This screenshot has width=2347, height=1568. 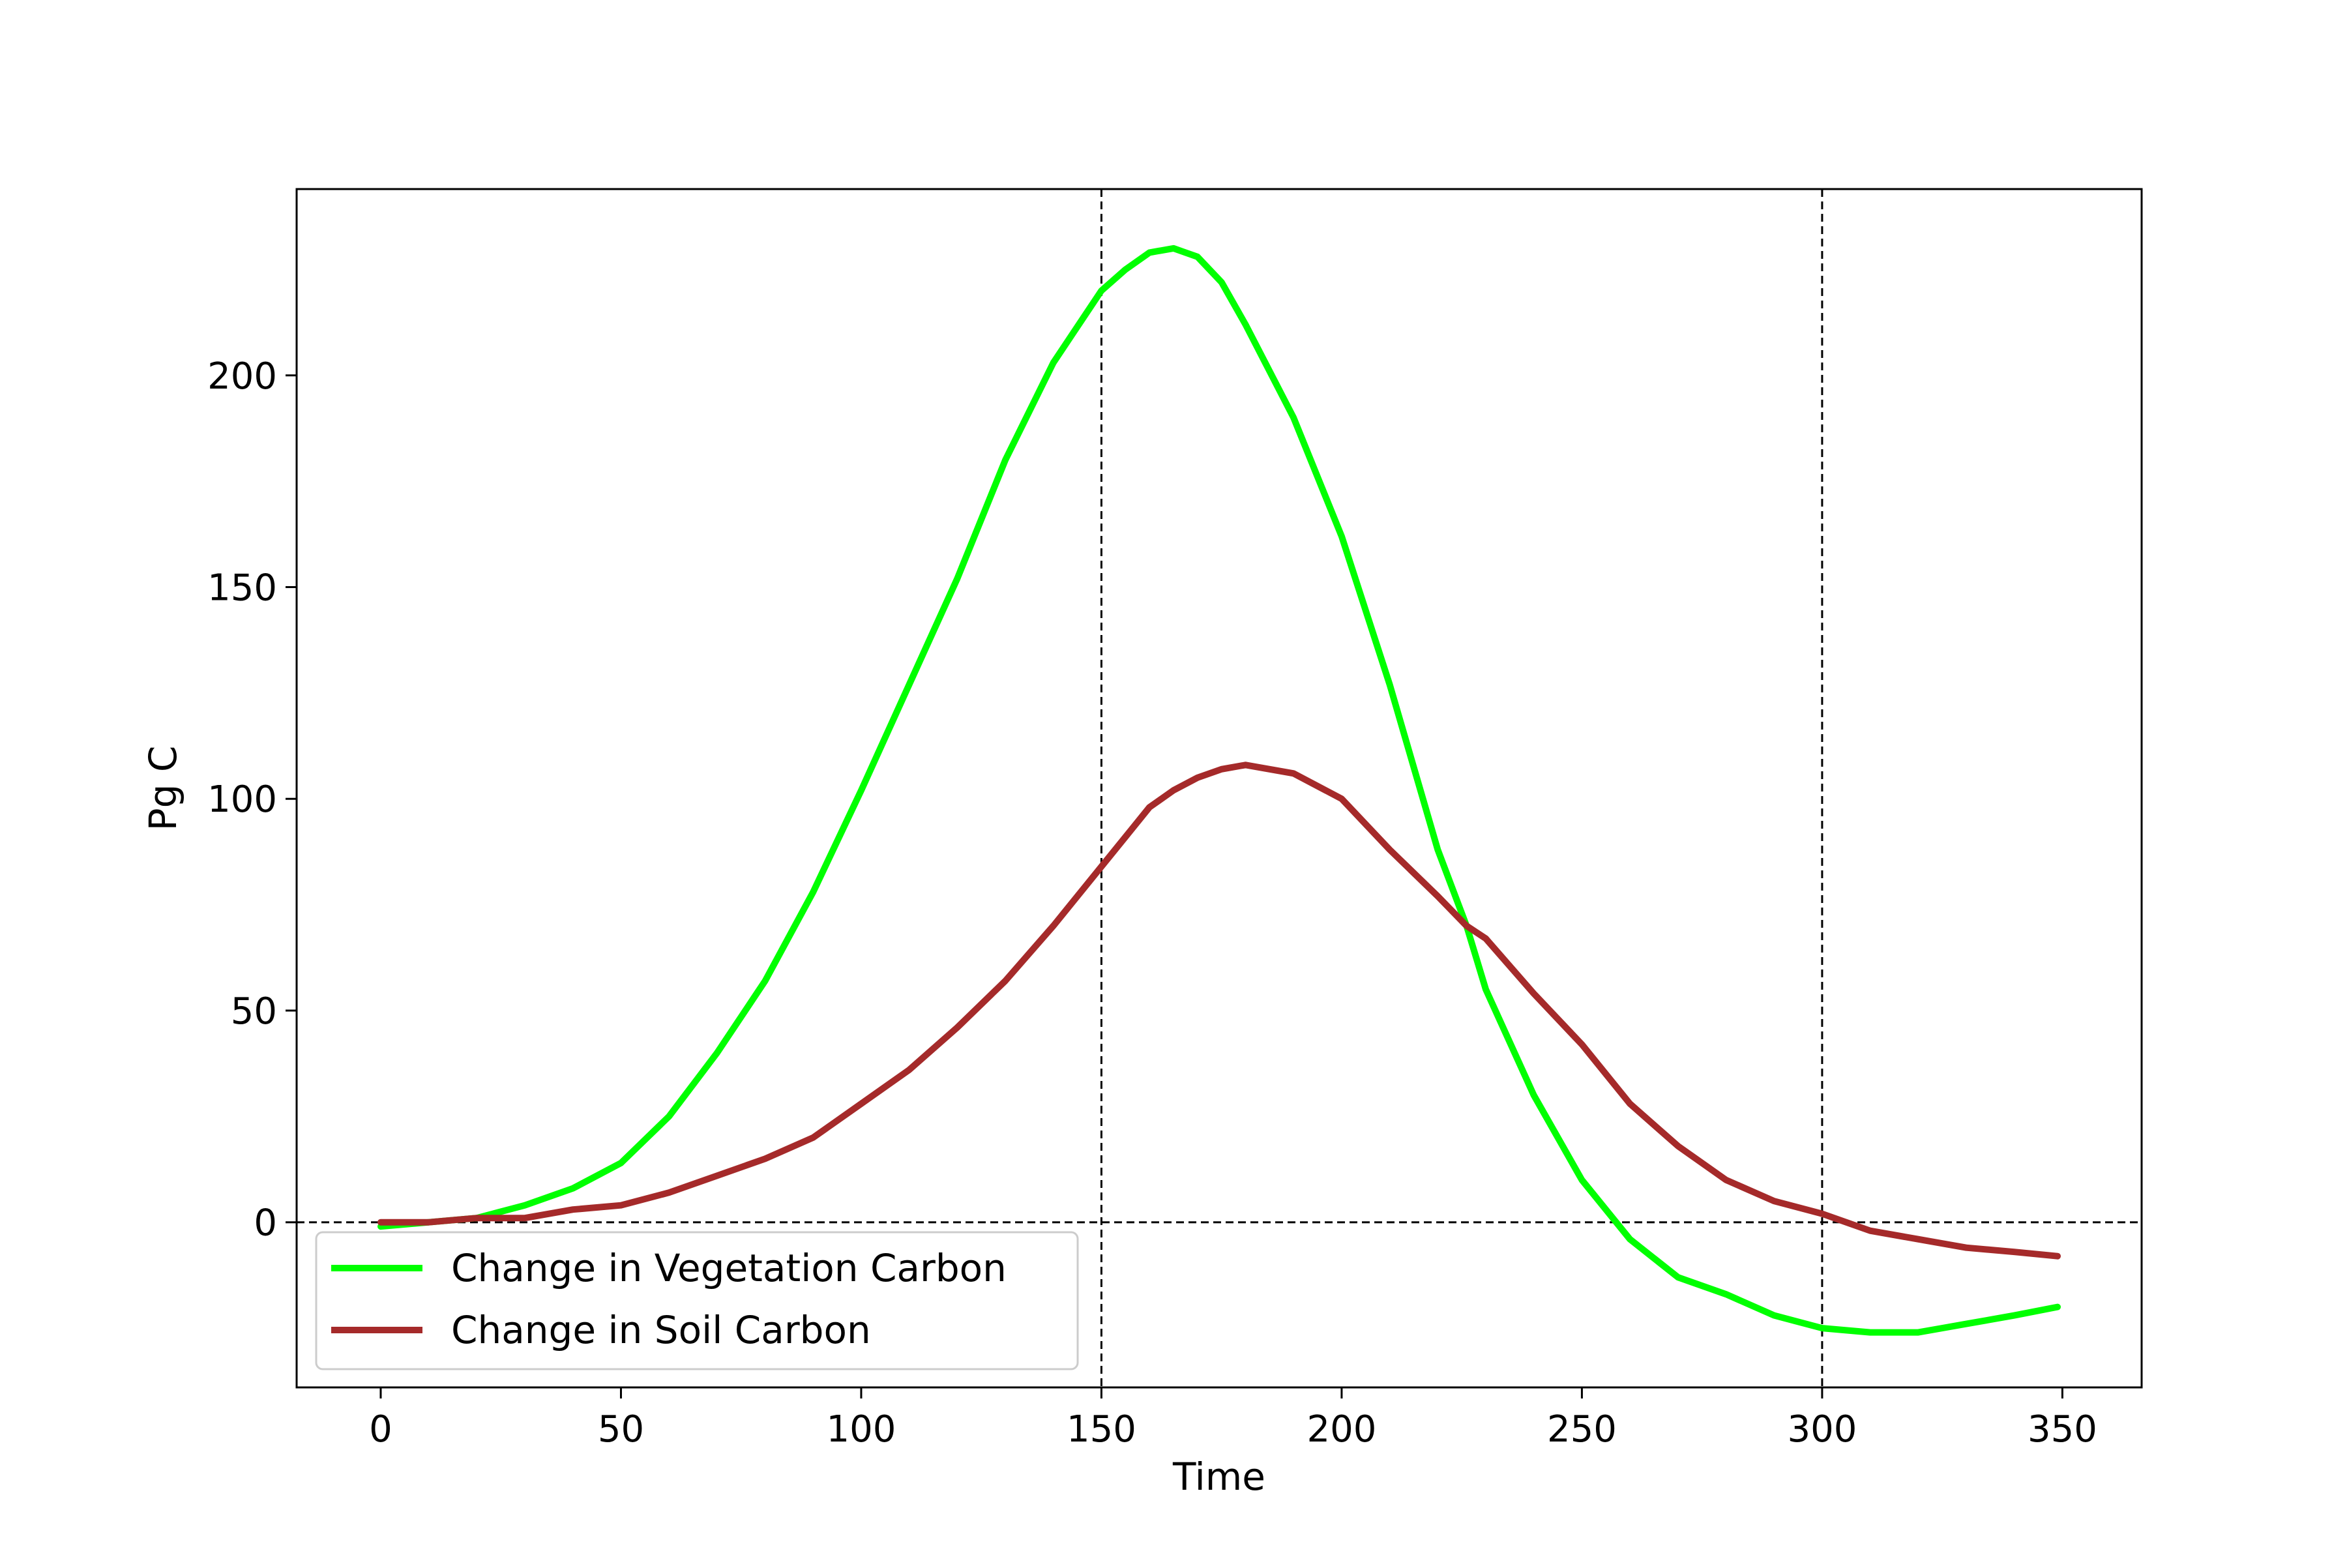 What do you see at coordinates (621, 1429) in the screenshot?
I see `x-tick-label: 50` at bounding box center [621, 1429].